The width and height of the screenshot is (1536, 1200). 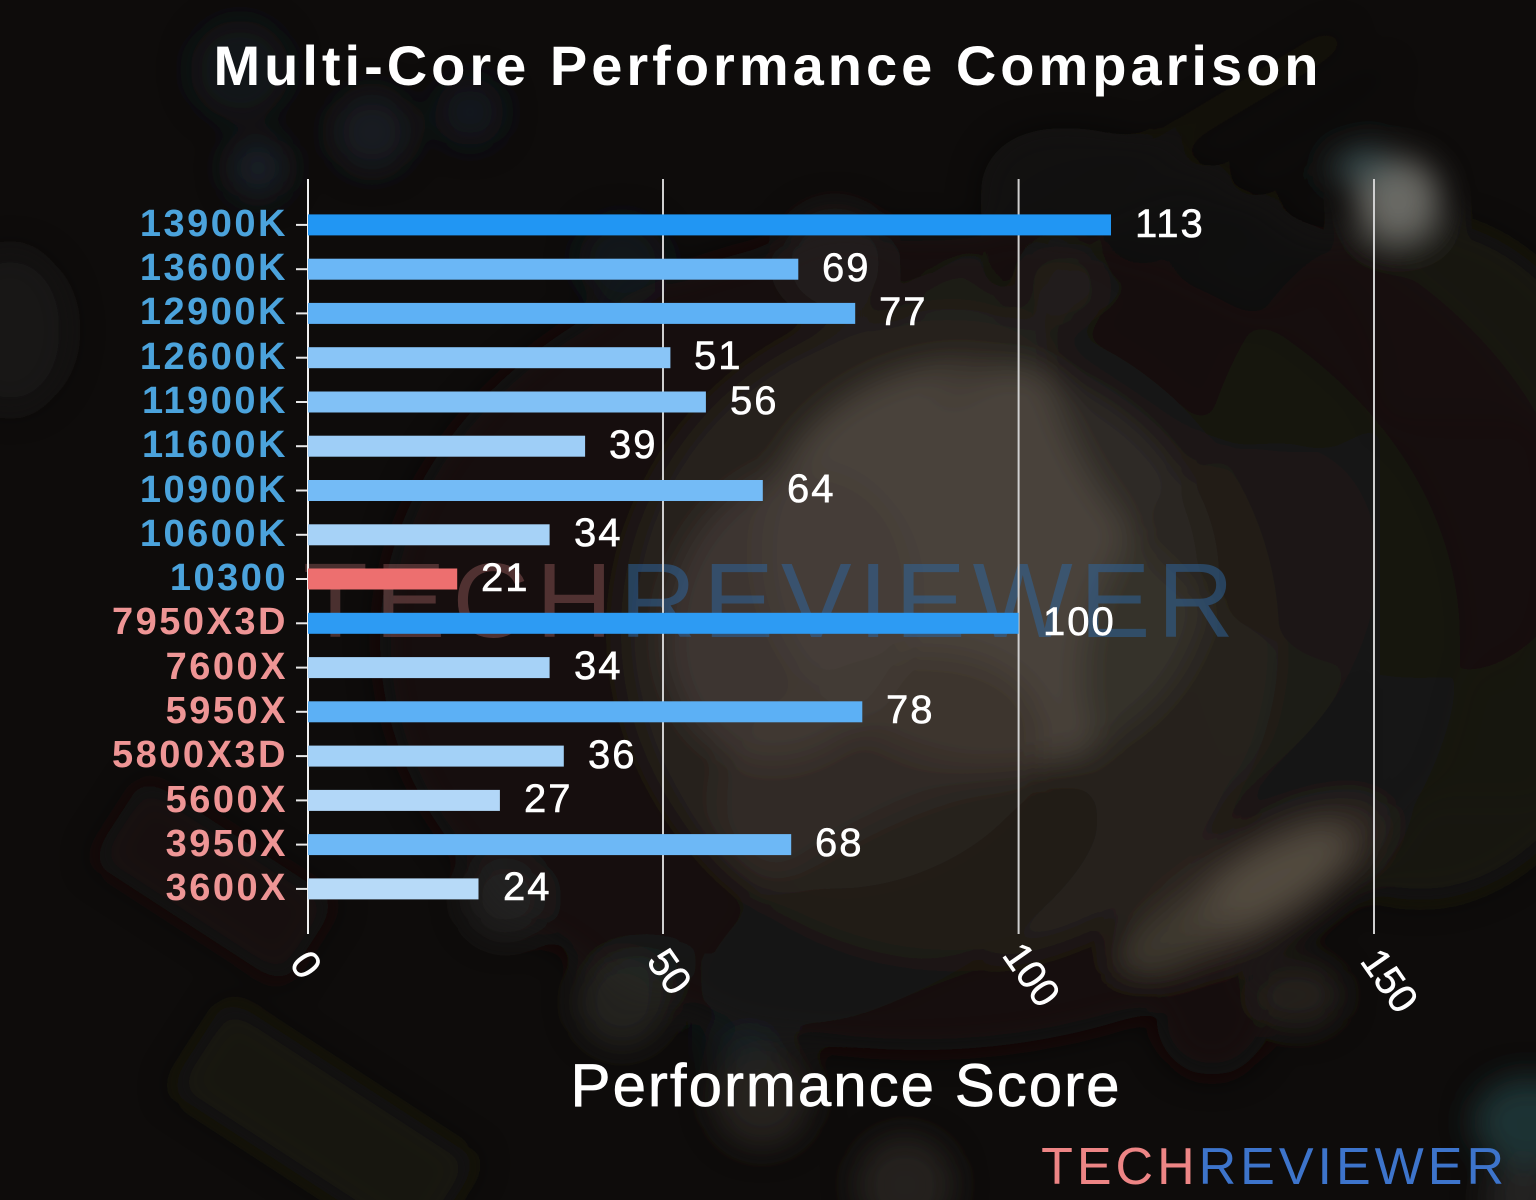 What do you see at coordinates (227, 711) in the screenshot?
I see `svg-text: 5950X` at bounding box center [227, 711].